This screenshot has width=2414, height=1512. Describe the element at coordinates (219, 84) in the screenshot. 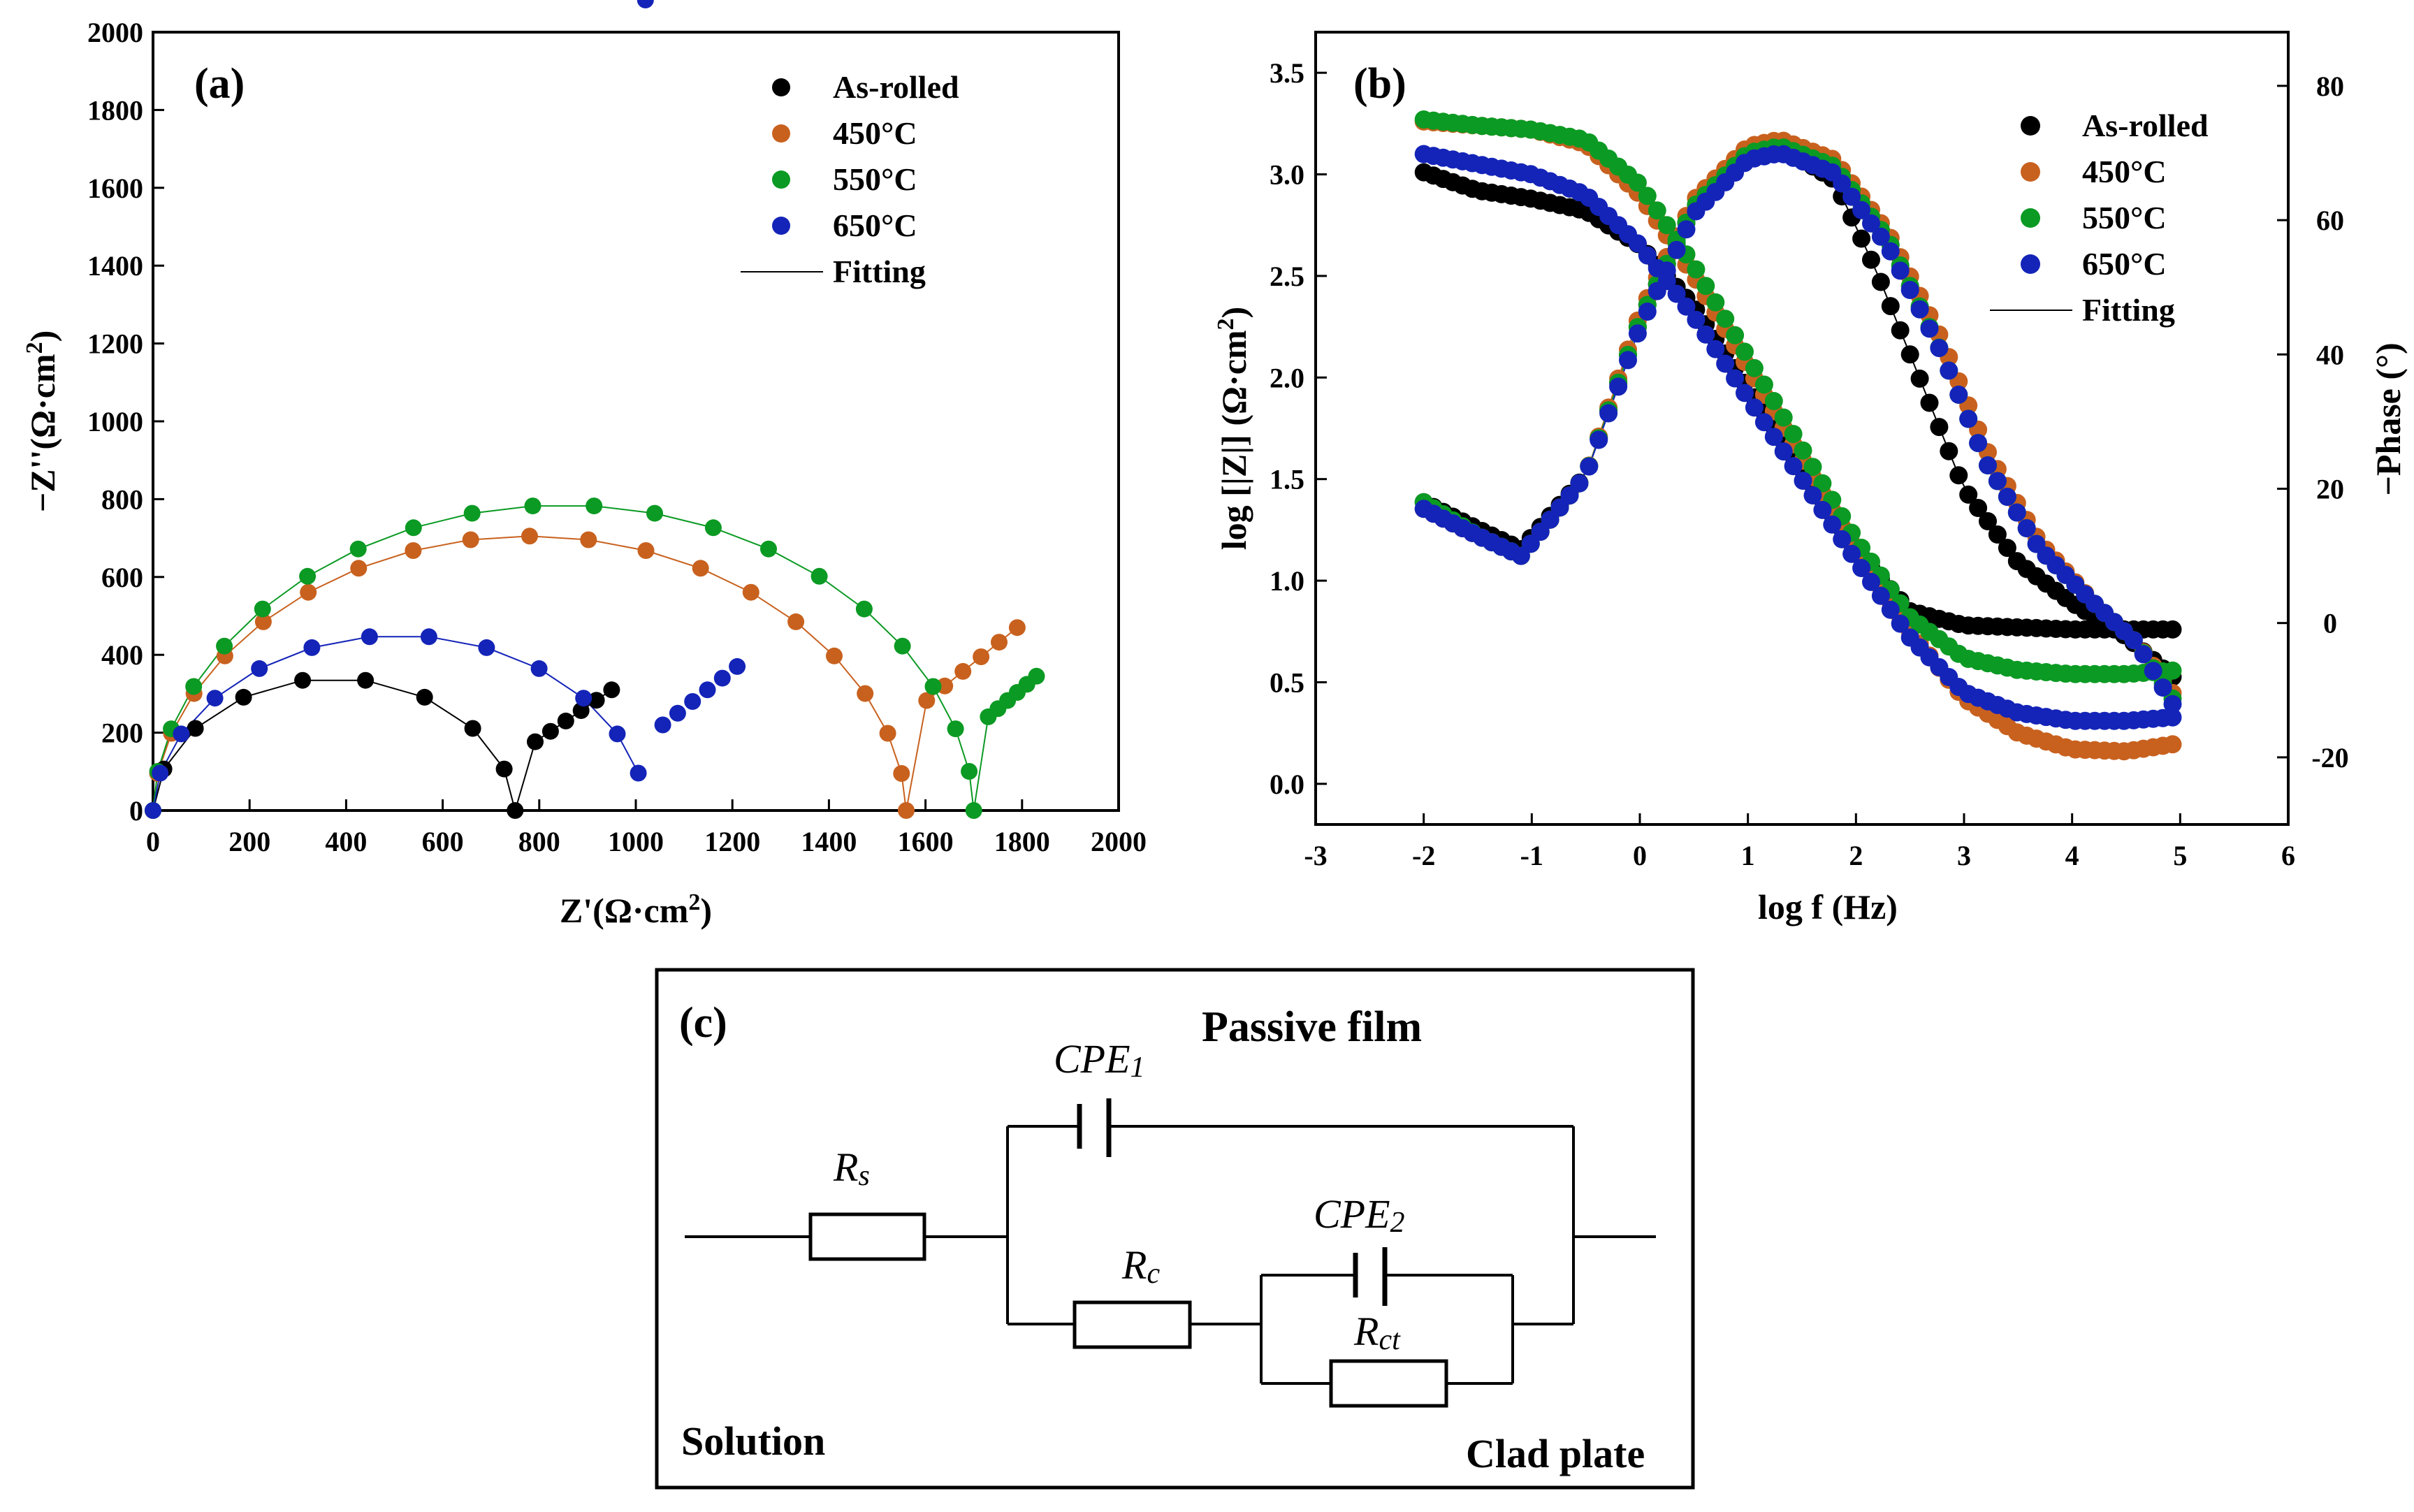

I see `nyquist-panel-label: (a)` at that location.